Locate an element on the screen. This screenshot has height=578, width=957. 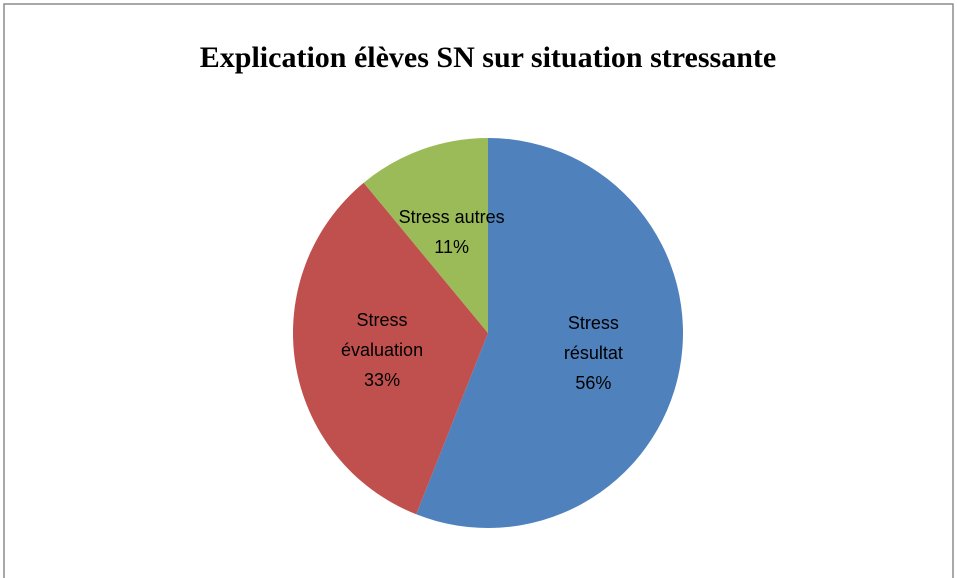
value-label: 11% is located at coordinates (451, 247).